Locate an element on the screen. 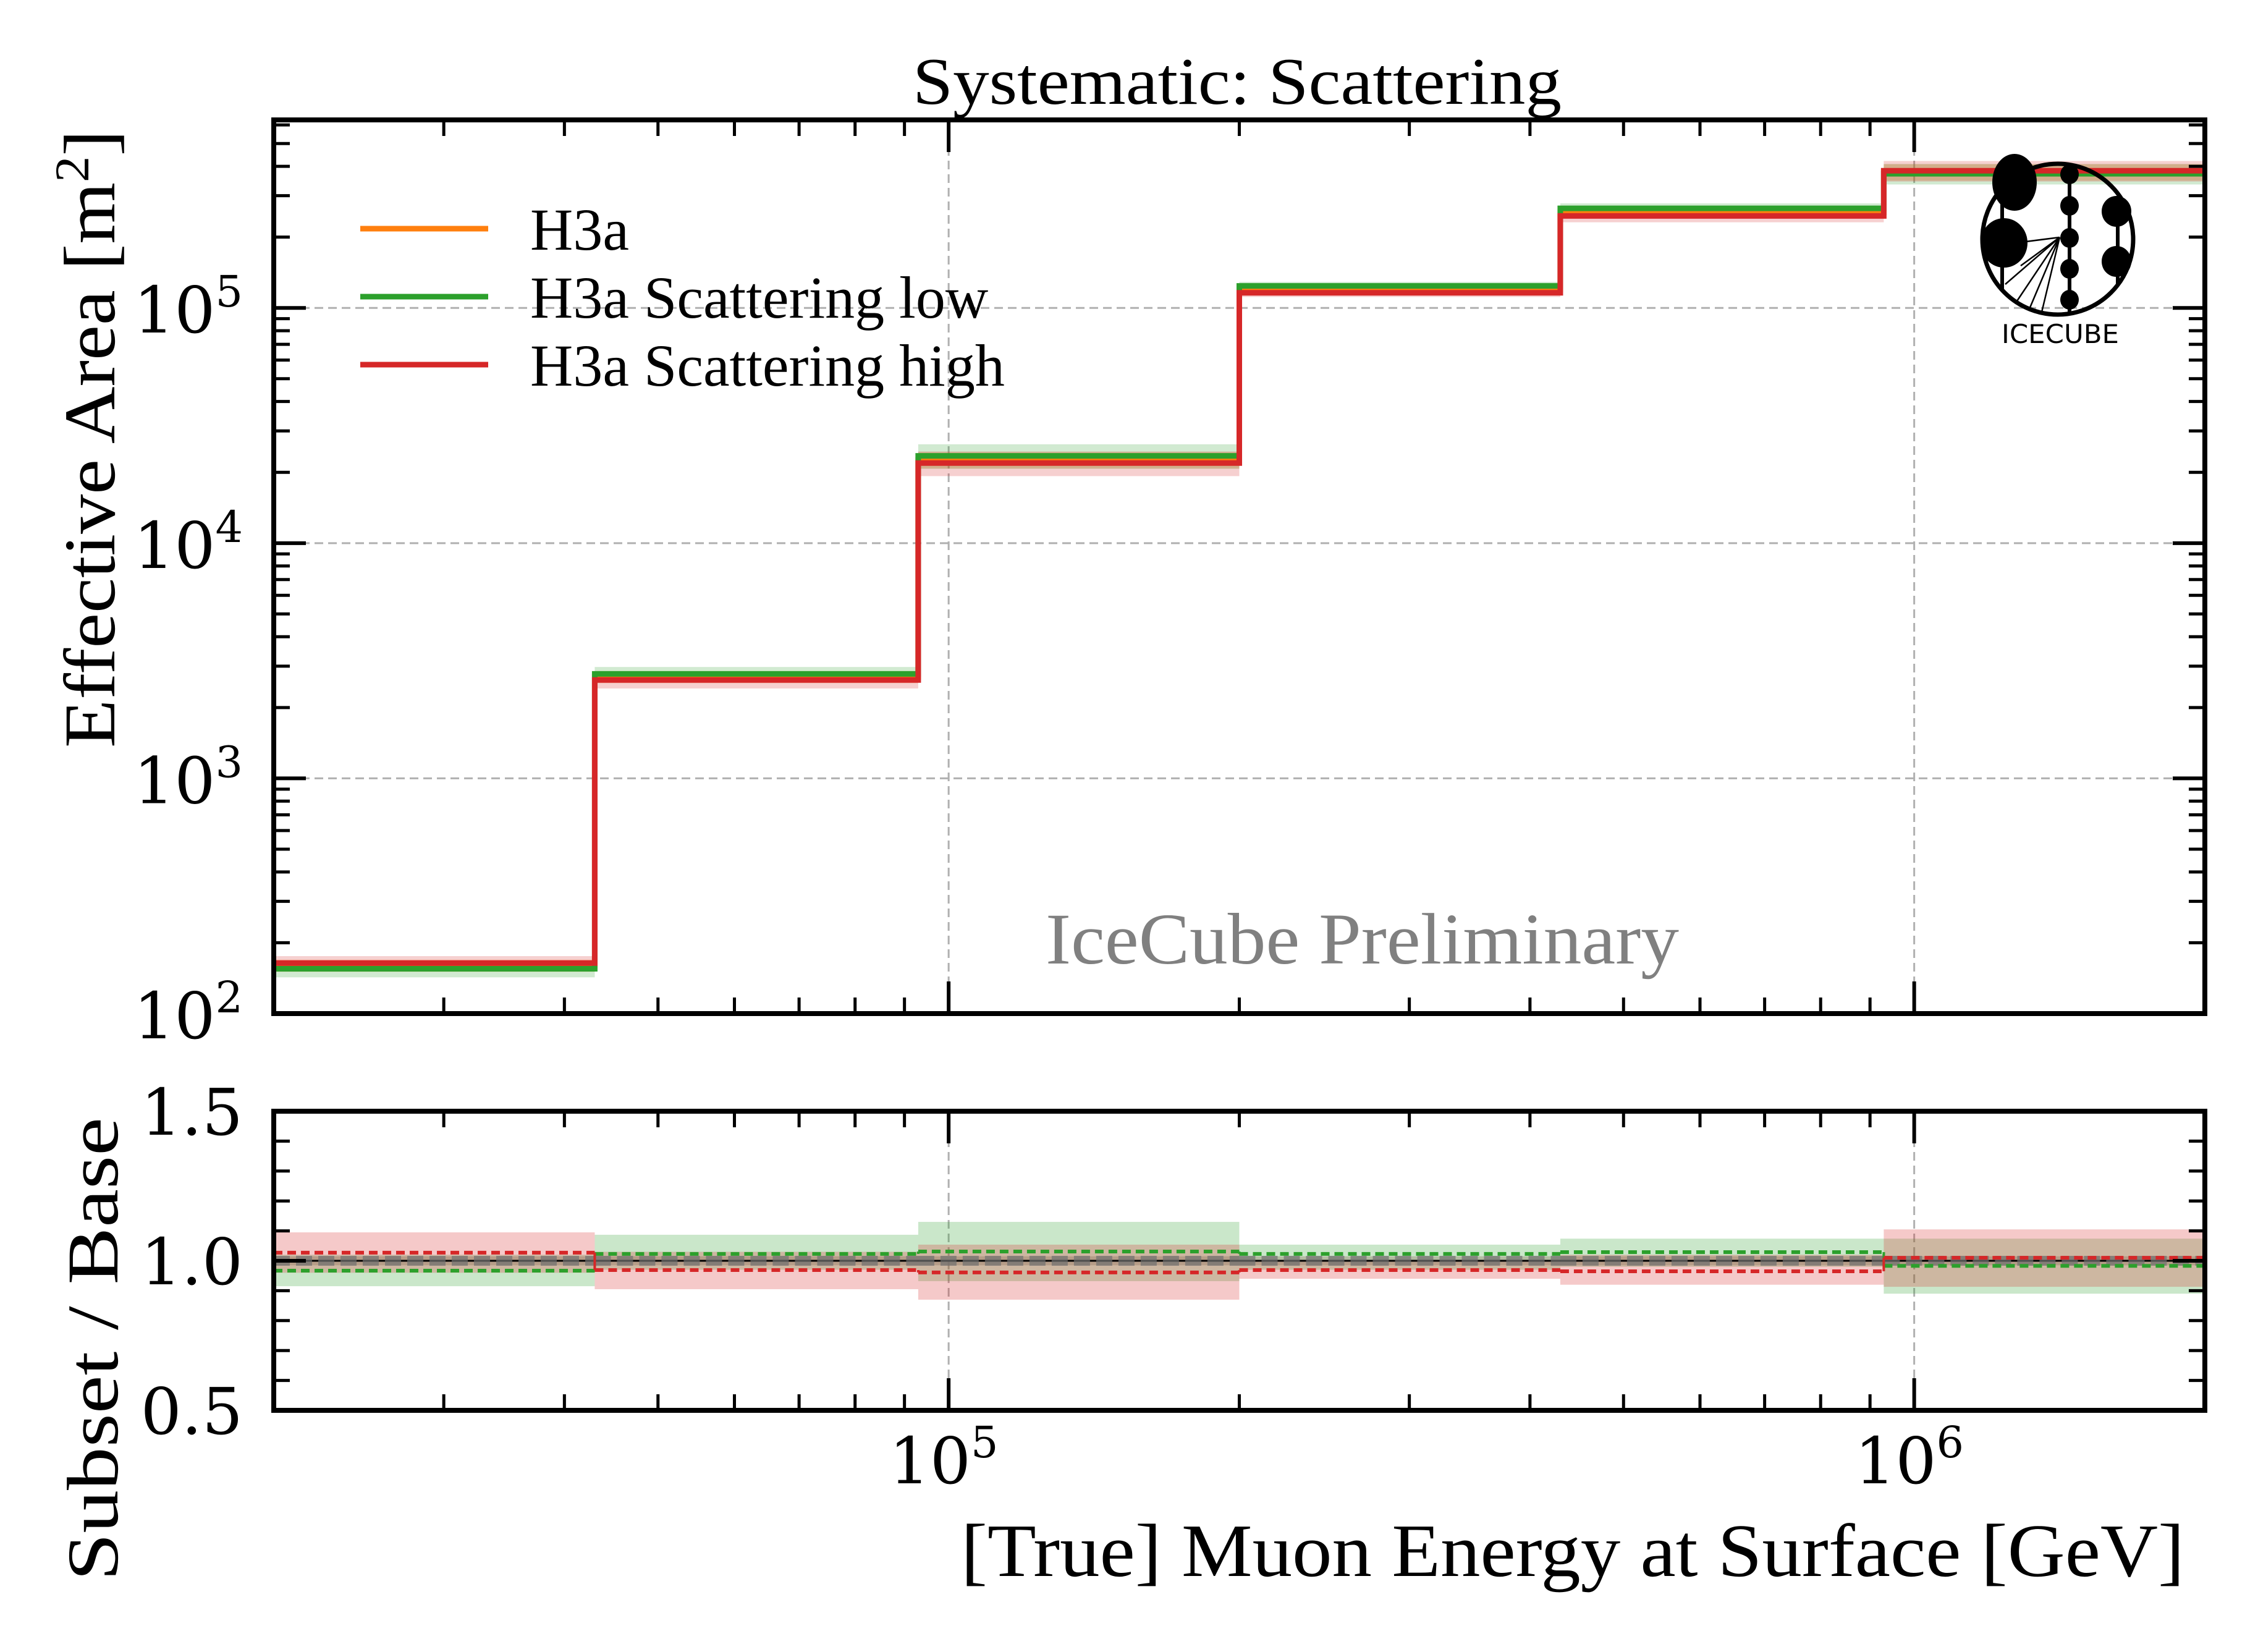 The height and width of the screenshot is (1652, 2258). y-tick-label: 1.0 is located at coordinates (192, 1262).